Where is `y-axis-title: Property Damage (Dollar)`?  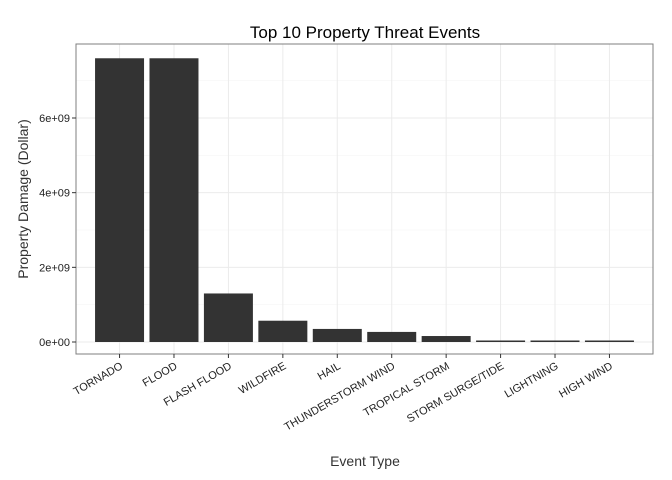
y-axis-title: Property Damage (Dollar) is located at coordinates (23, 199).